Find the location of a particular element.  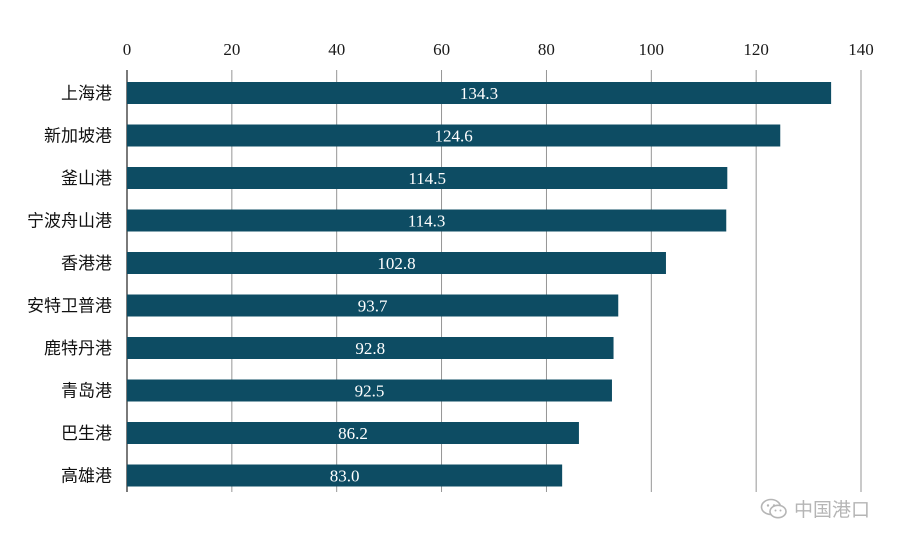

category-label: 安特卫普港 is located at coordinates (69, 307).